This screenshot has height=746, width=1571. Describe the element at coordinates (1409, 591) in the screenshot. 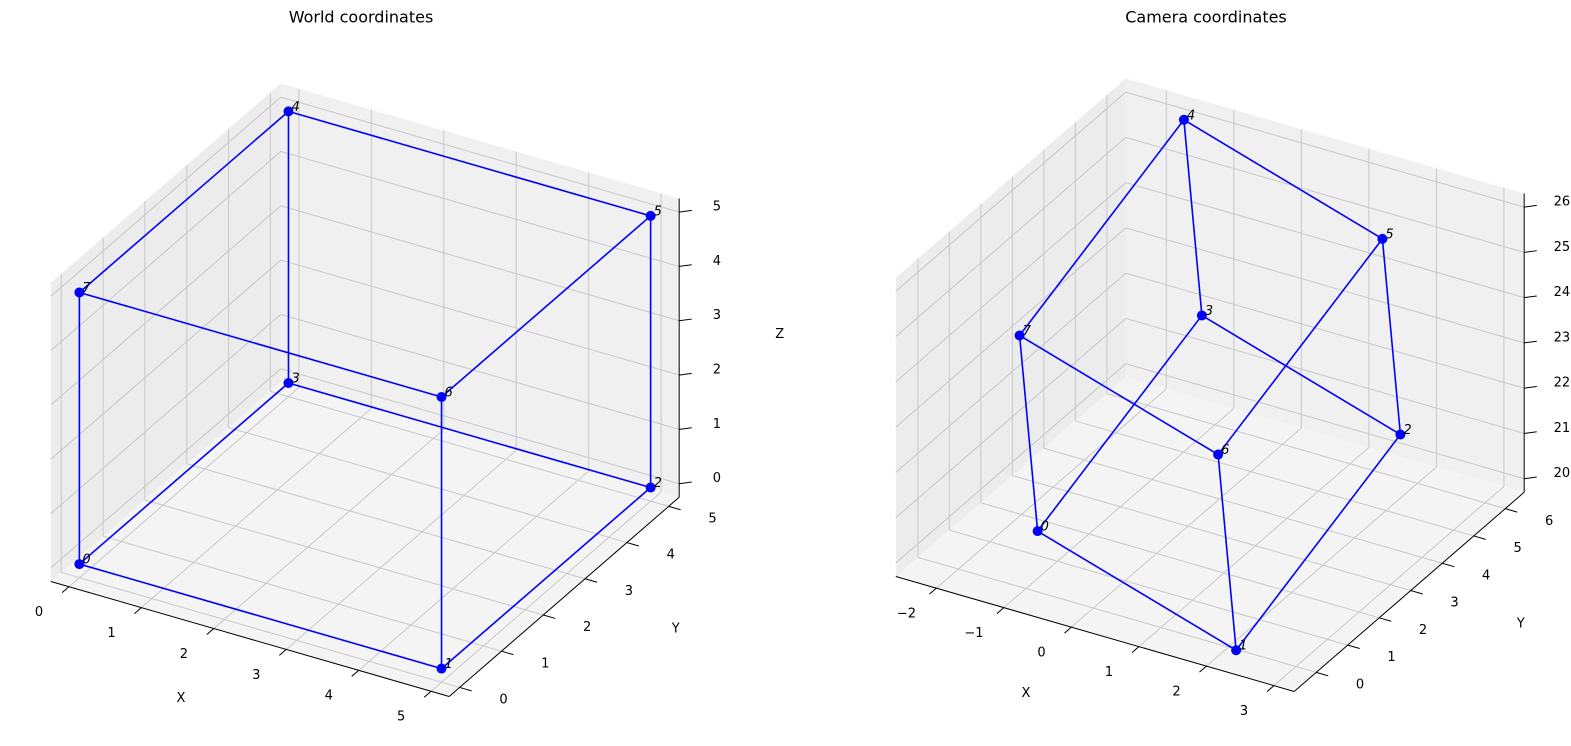

I see `y-axis-line` at that location.